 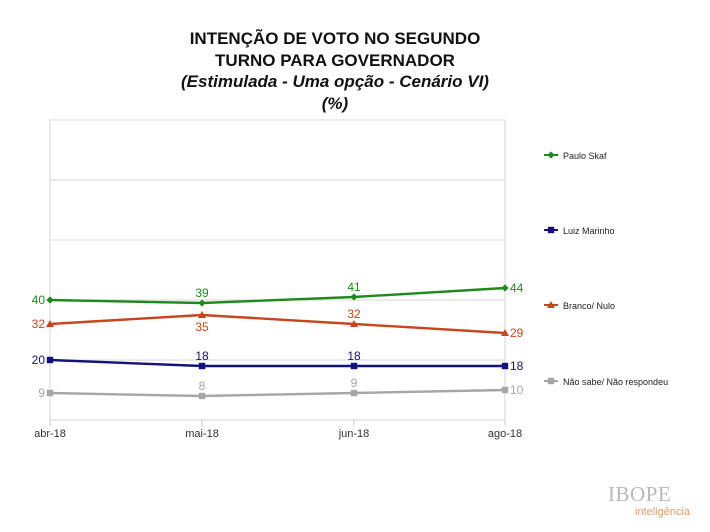 I want to click on x-tick-label: abr-18, so click(x=50, y=434).